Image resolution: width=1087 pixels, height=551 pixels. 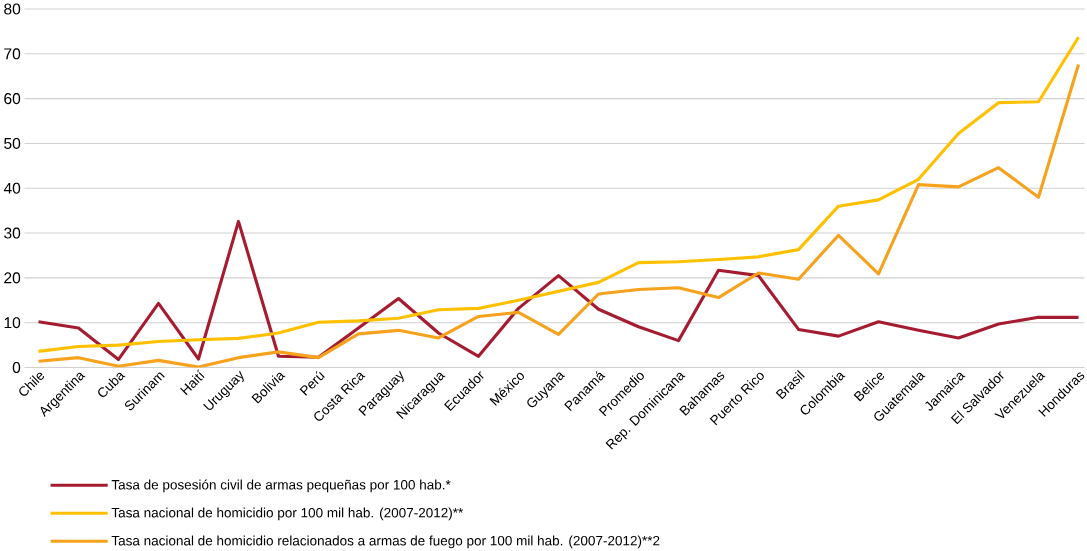 I want to click on legend-label: Tasa nacional de homicidio por 100 mil hab. (2007-2012)**, so click(x=287, y=514).